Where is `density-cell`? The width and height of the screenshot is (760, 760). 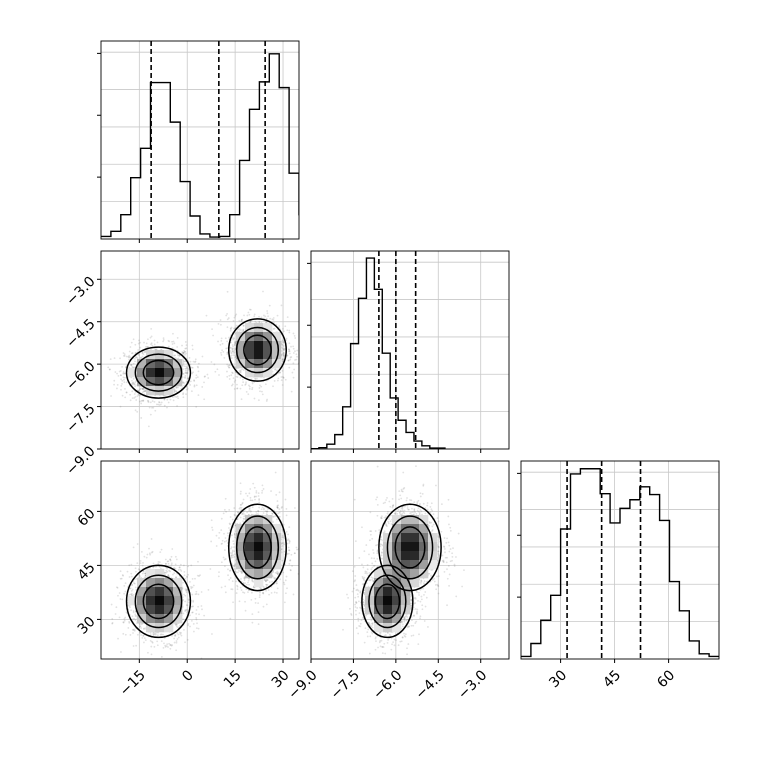 density-cell is located at coordinates (250, 337).